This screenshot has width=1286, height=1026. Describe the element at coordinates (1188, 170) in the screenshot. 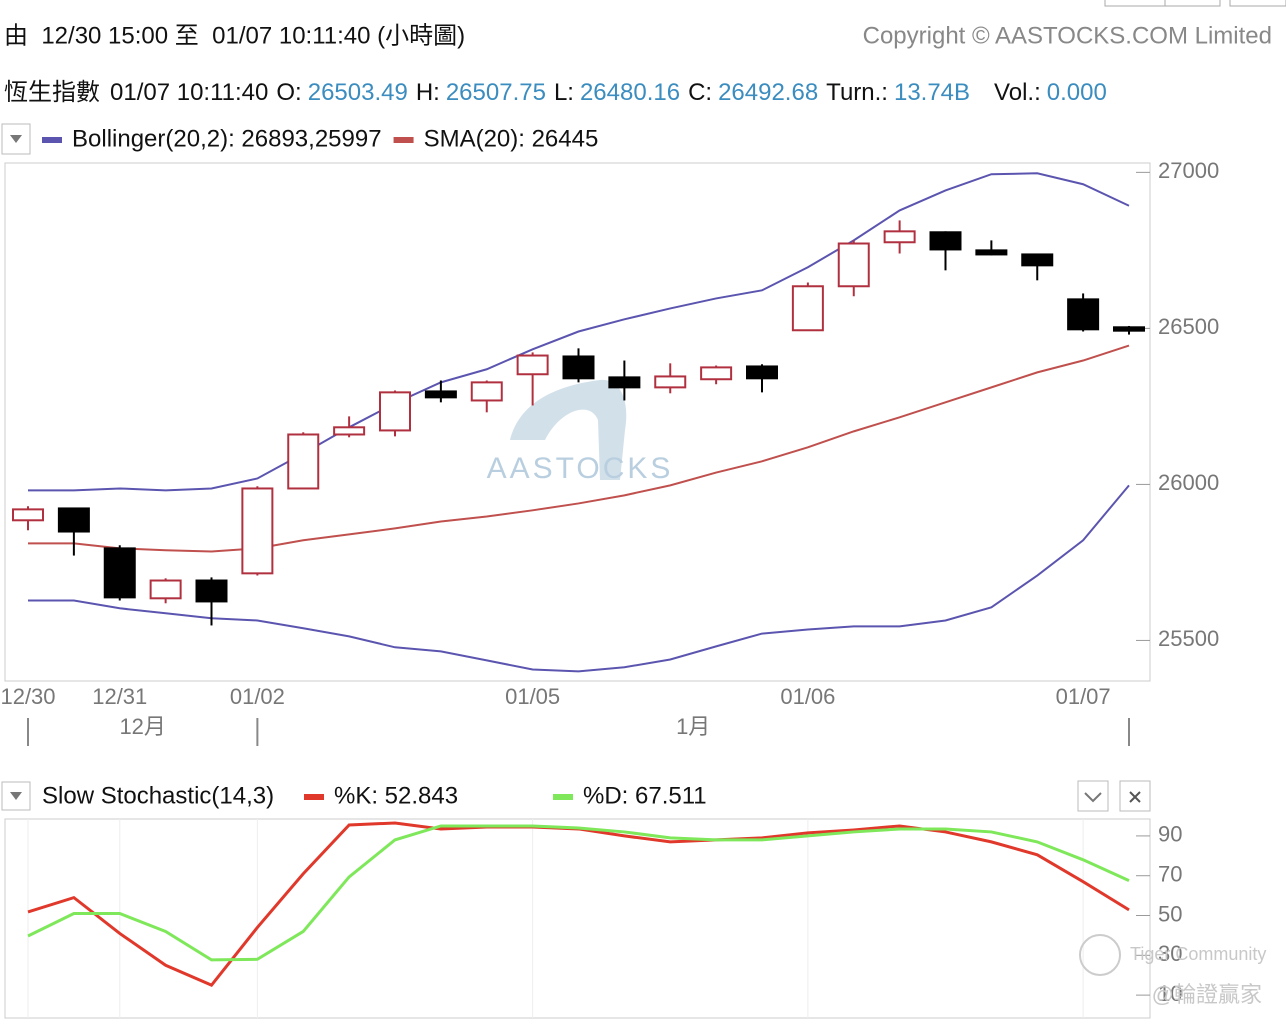

I see `y-tick-label: 27000` at that location.